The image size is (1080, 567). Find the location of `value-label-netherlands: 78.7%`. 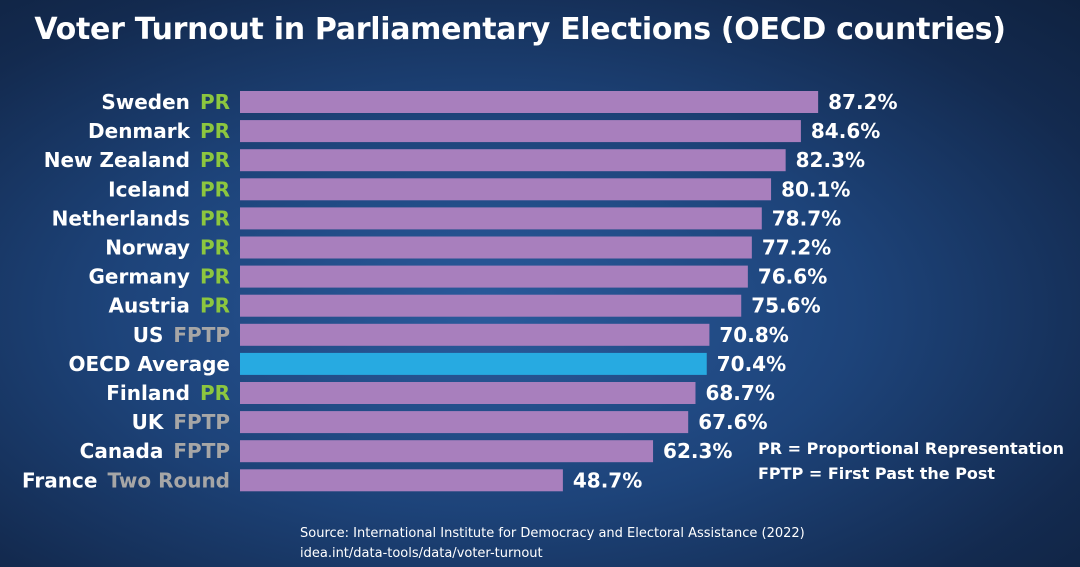

value-label-netherlands: 78.7% is located at coordinates (806, 218).